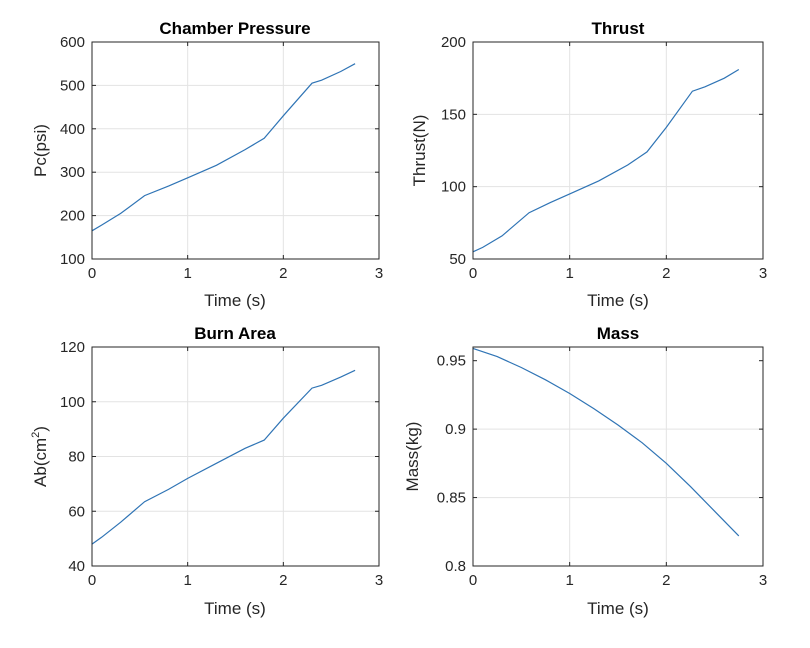  Describe the element at coordinates (618, 28) in the screenshot. I see `chart-title: Thrust` at that location.